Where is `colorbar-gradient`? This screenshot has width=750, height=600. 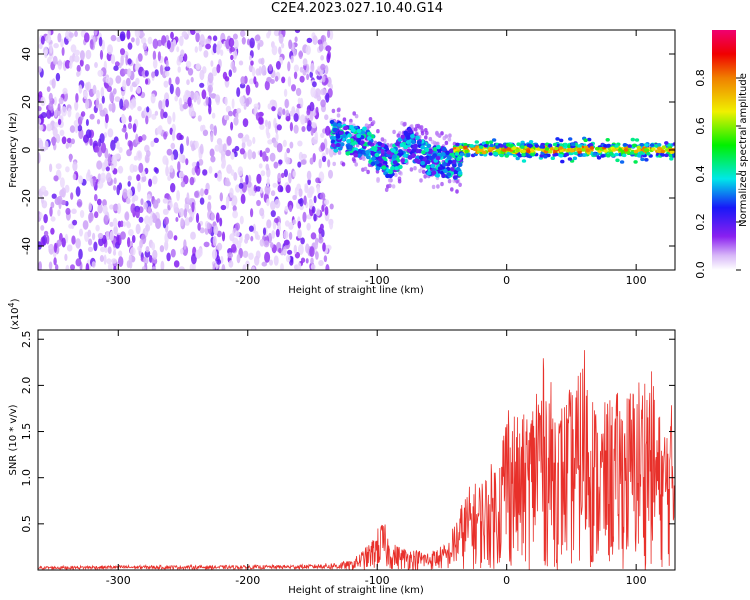
colorbar-gradient is located at coordinates (724, 150).